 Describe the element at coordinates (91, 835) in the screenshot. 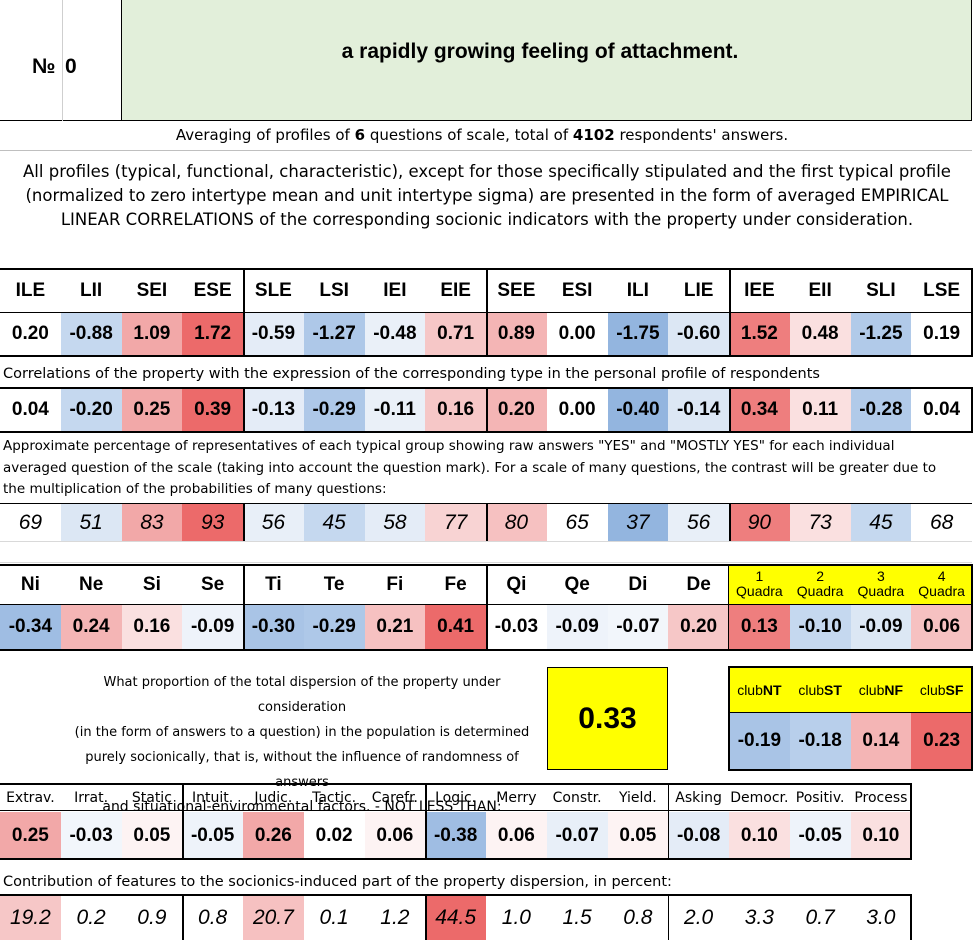

I see `trait-value-cell: -0.03` at that location.